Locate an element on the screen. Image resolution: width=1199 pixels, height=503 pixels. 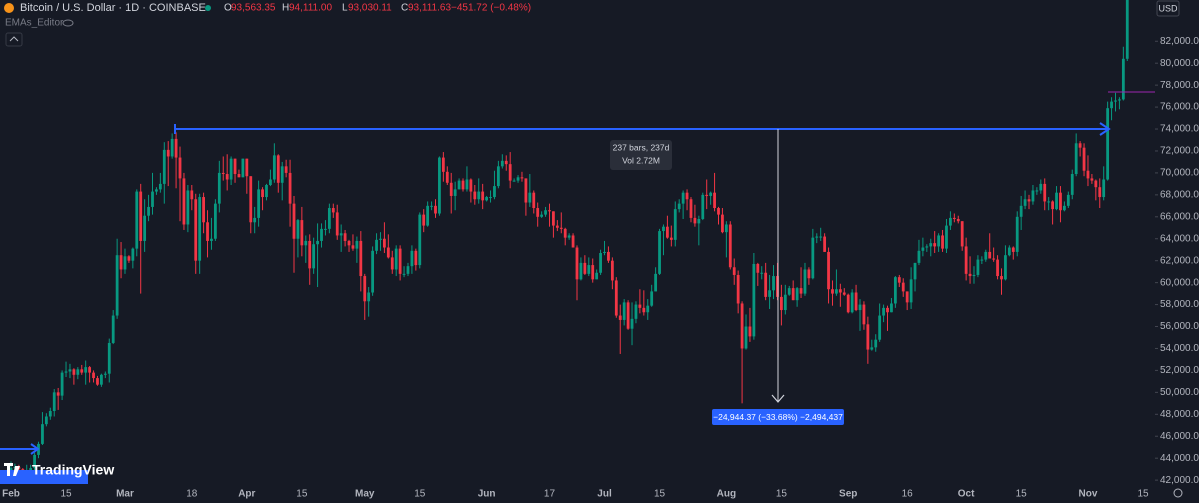
x-tick-label: 16 is located at coordinates (908, 494).